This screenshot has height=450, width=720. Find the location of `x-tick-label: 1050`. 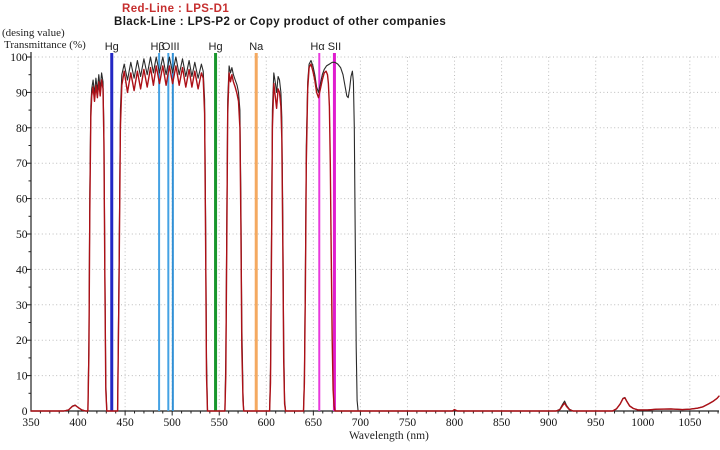

x-tick-label: 1050 is located at coordinates (689, 423).